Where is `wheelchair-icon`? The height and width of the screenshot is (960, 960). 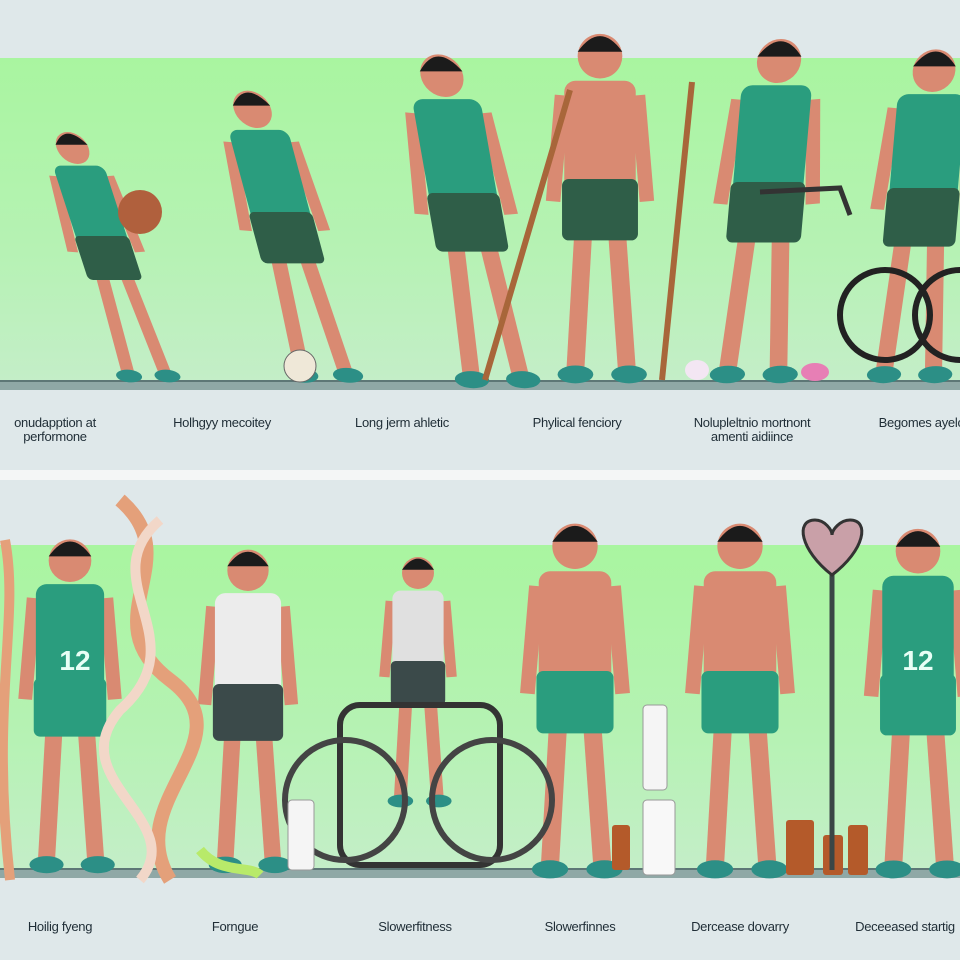
wheelchair-icon is located at coordinates (420, 785).